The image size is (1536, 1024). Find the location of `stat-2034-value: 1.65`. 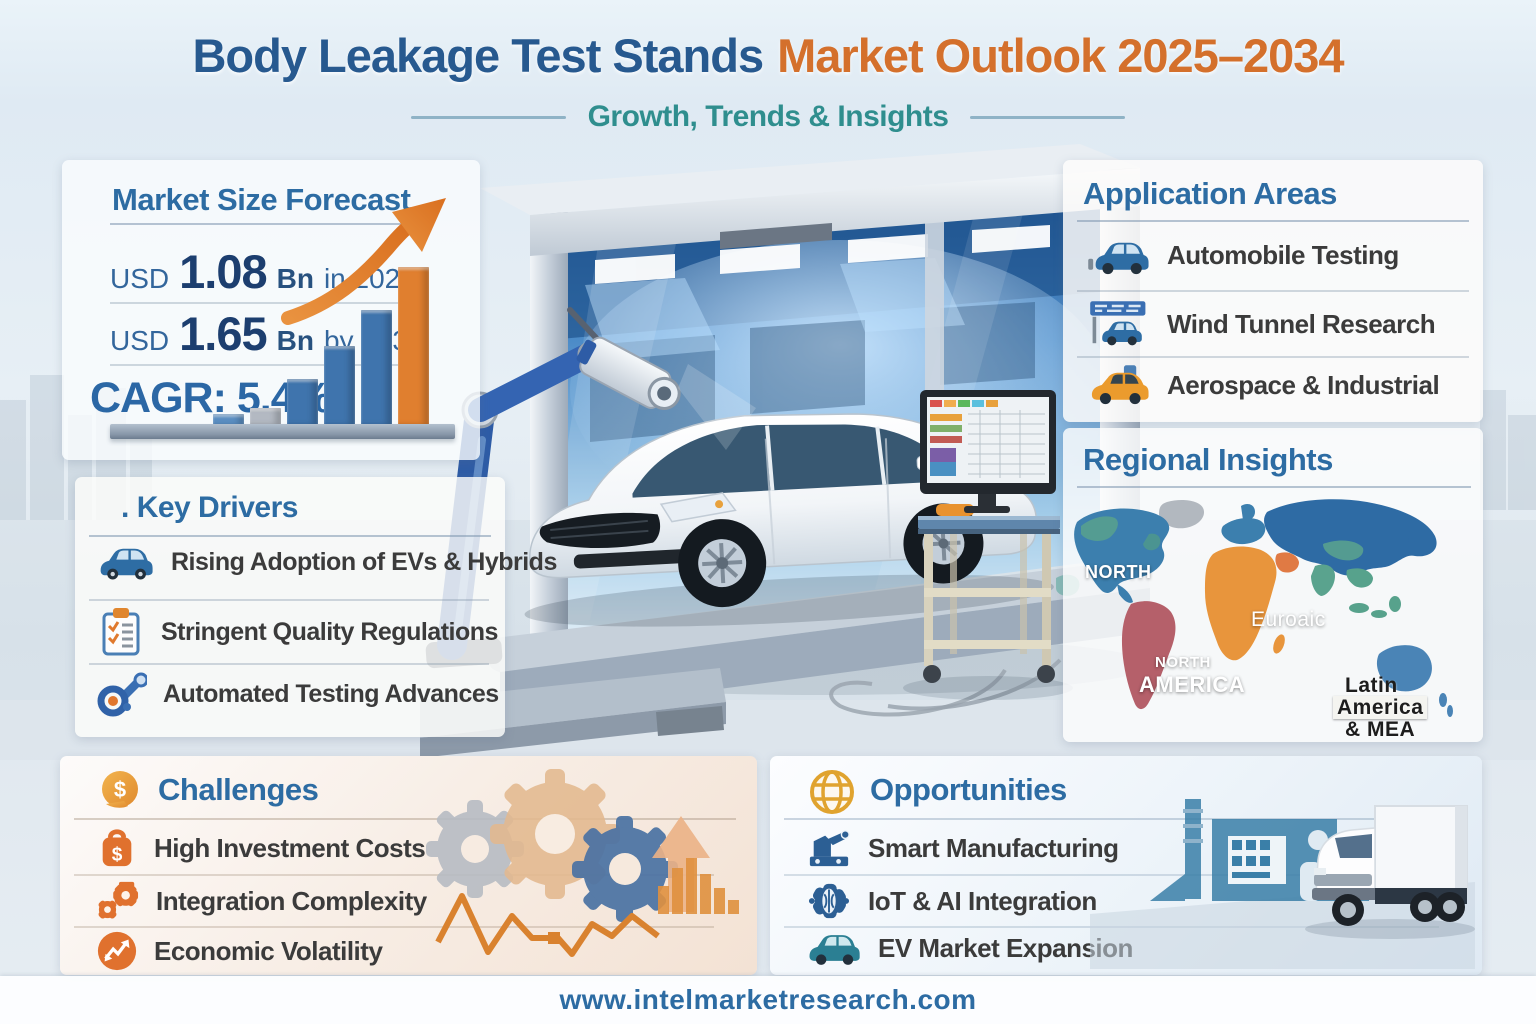

stat-2034-value: 1.65 is located at coordinates (223, 333).